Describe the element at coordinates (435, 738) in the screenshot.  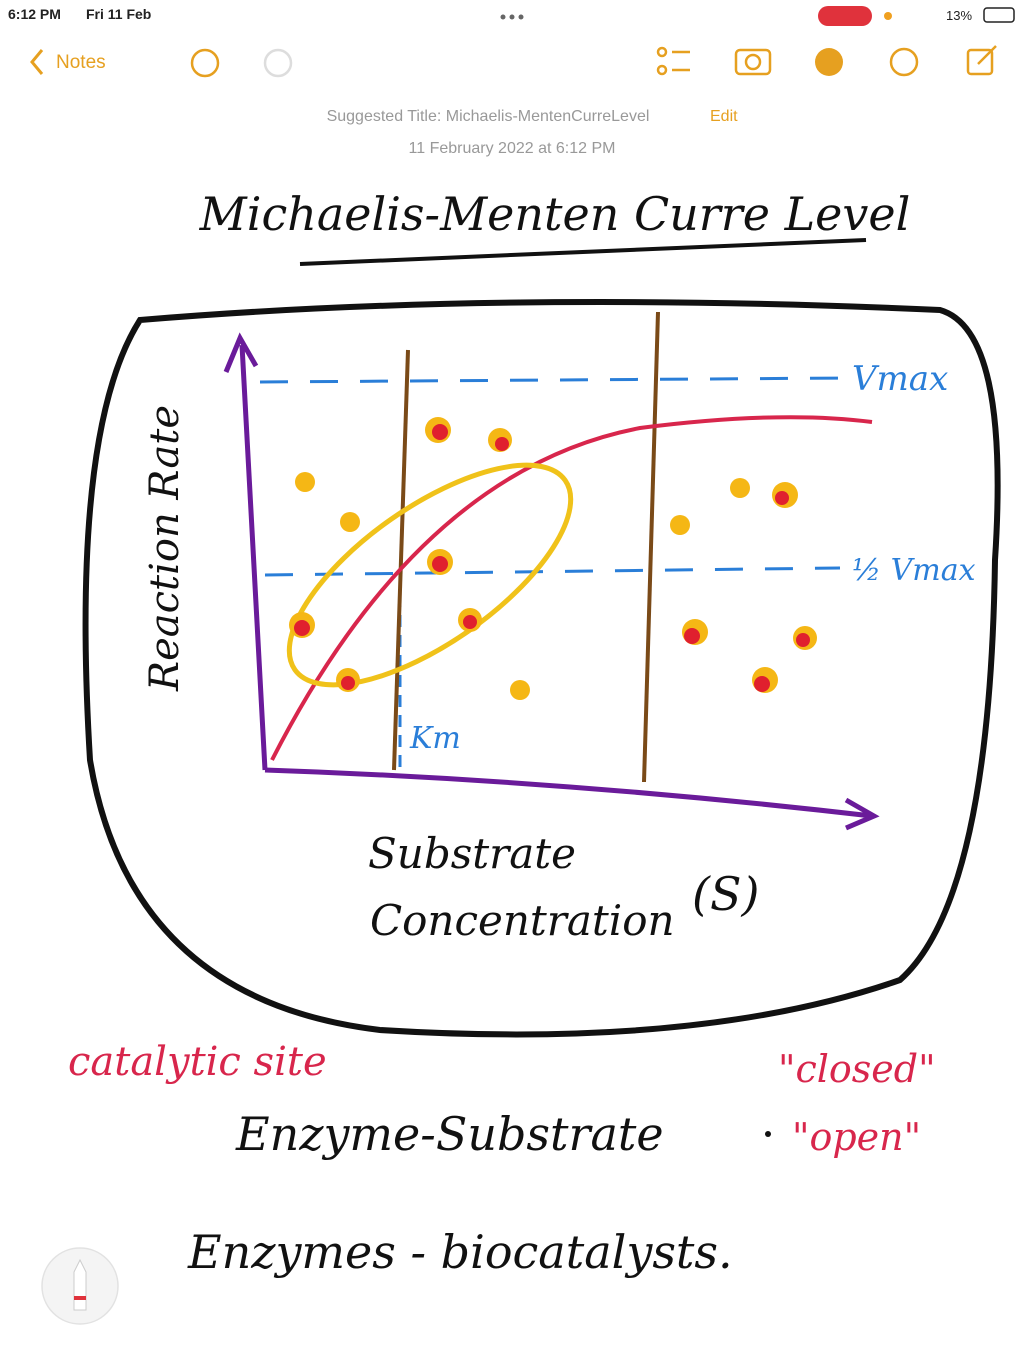
I see `km-label: Km` at that location.